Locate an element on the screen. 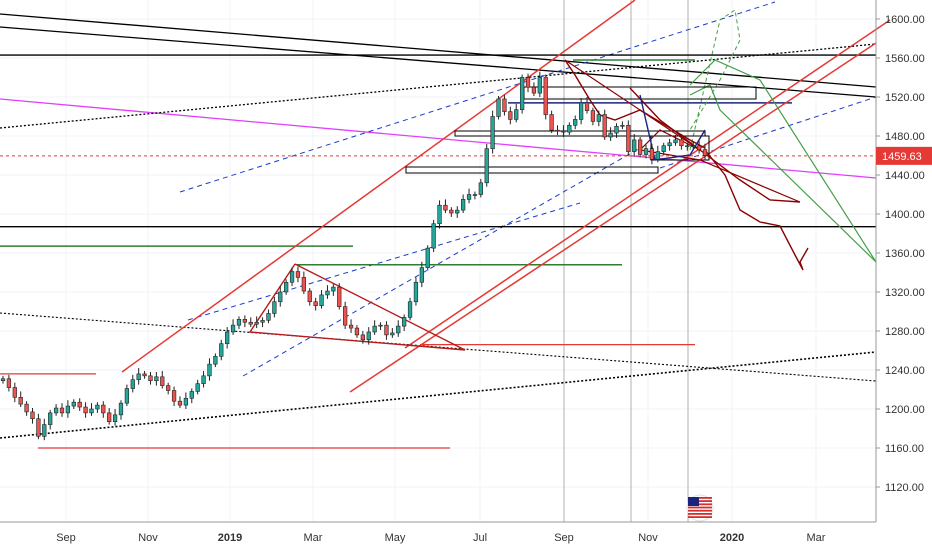  time-tick-label: Jul is located at coordinates (480, 538).